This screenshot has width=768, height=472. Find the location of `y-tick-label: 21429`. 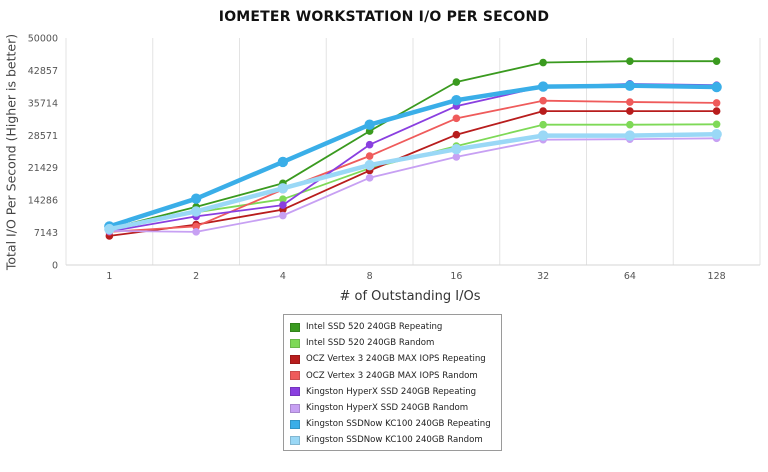

y-tick-label: 21429 is located at coordinates (43, 168).